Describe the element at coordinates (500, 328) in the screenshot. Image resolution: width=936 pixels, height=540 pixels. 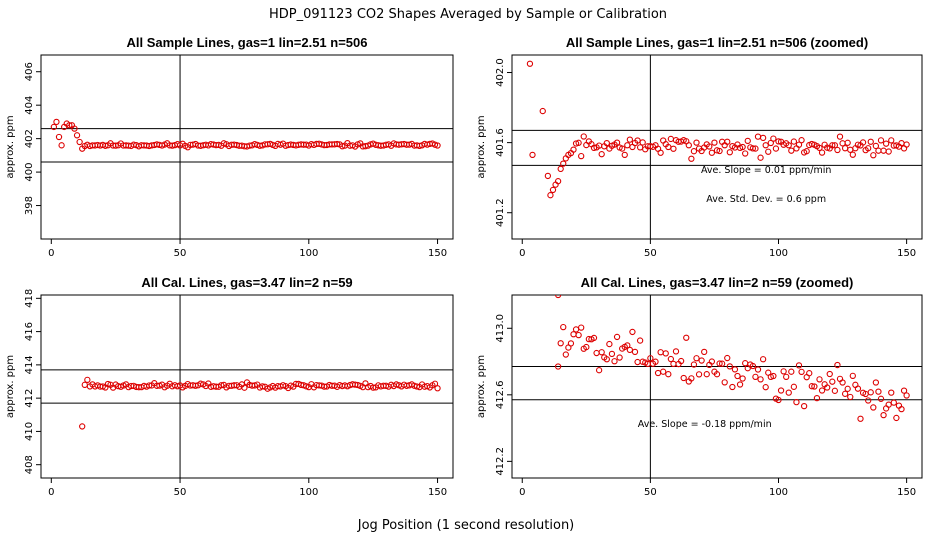
I see `y-tick-label: 413.0` at that location.